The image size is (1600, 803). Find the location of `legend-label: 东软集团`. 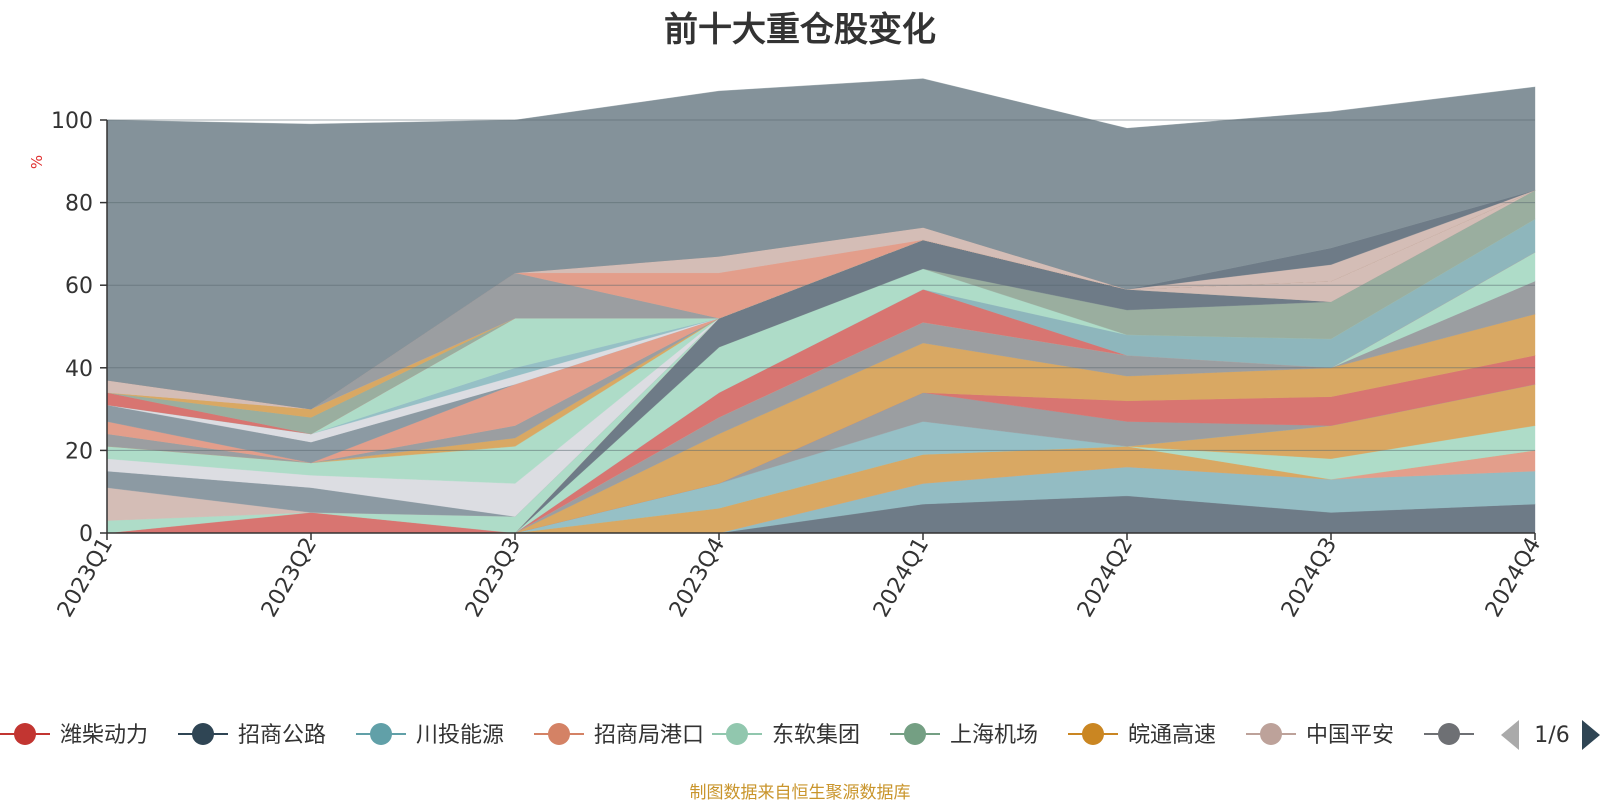

legend-label: 东软集团 is located at coordinates (816, 735).